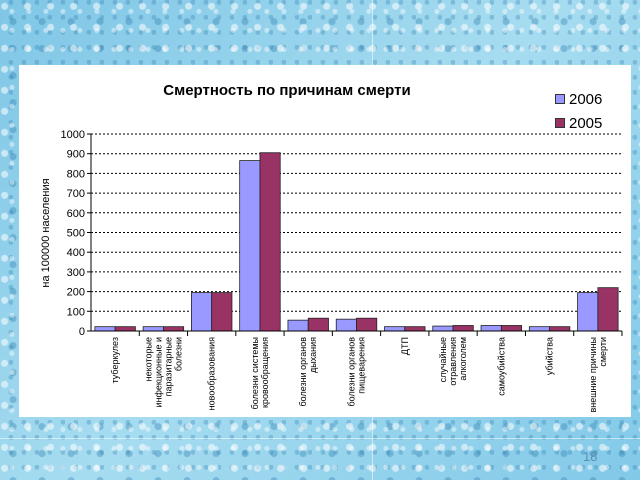 This screenshot has height=480, width=640. What do you see at coordinates (76, 155) in the screenshot?
I see `y-tick-label: 900` at bounding box center [76, 155].